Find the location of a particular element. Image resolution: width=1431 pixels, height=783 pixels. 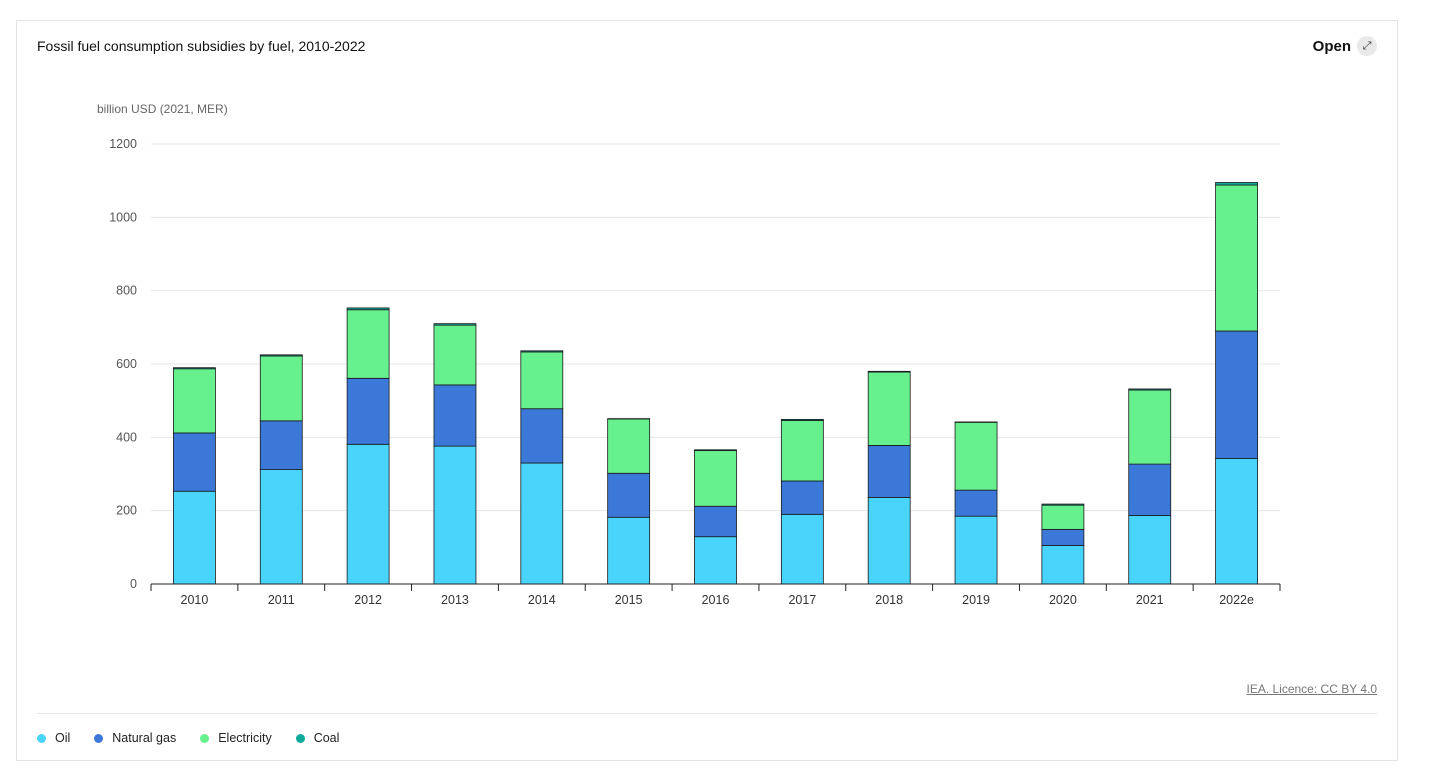

legend-label: Electricity is located at coordinates (245, 738).